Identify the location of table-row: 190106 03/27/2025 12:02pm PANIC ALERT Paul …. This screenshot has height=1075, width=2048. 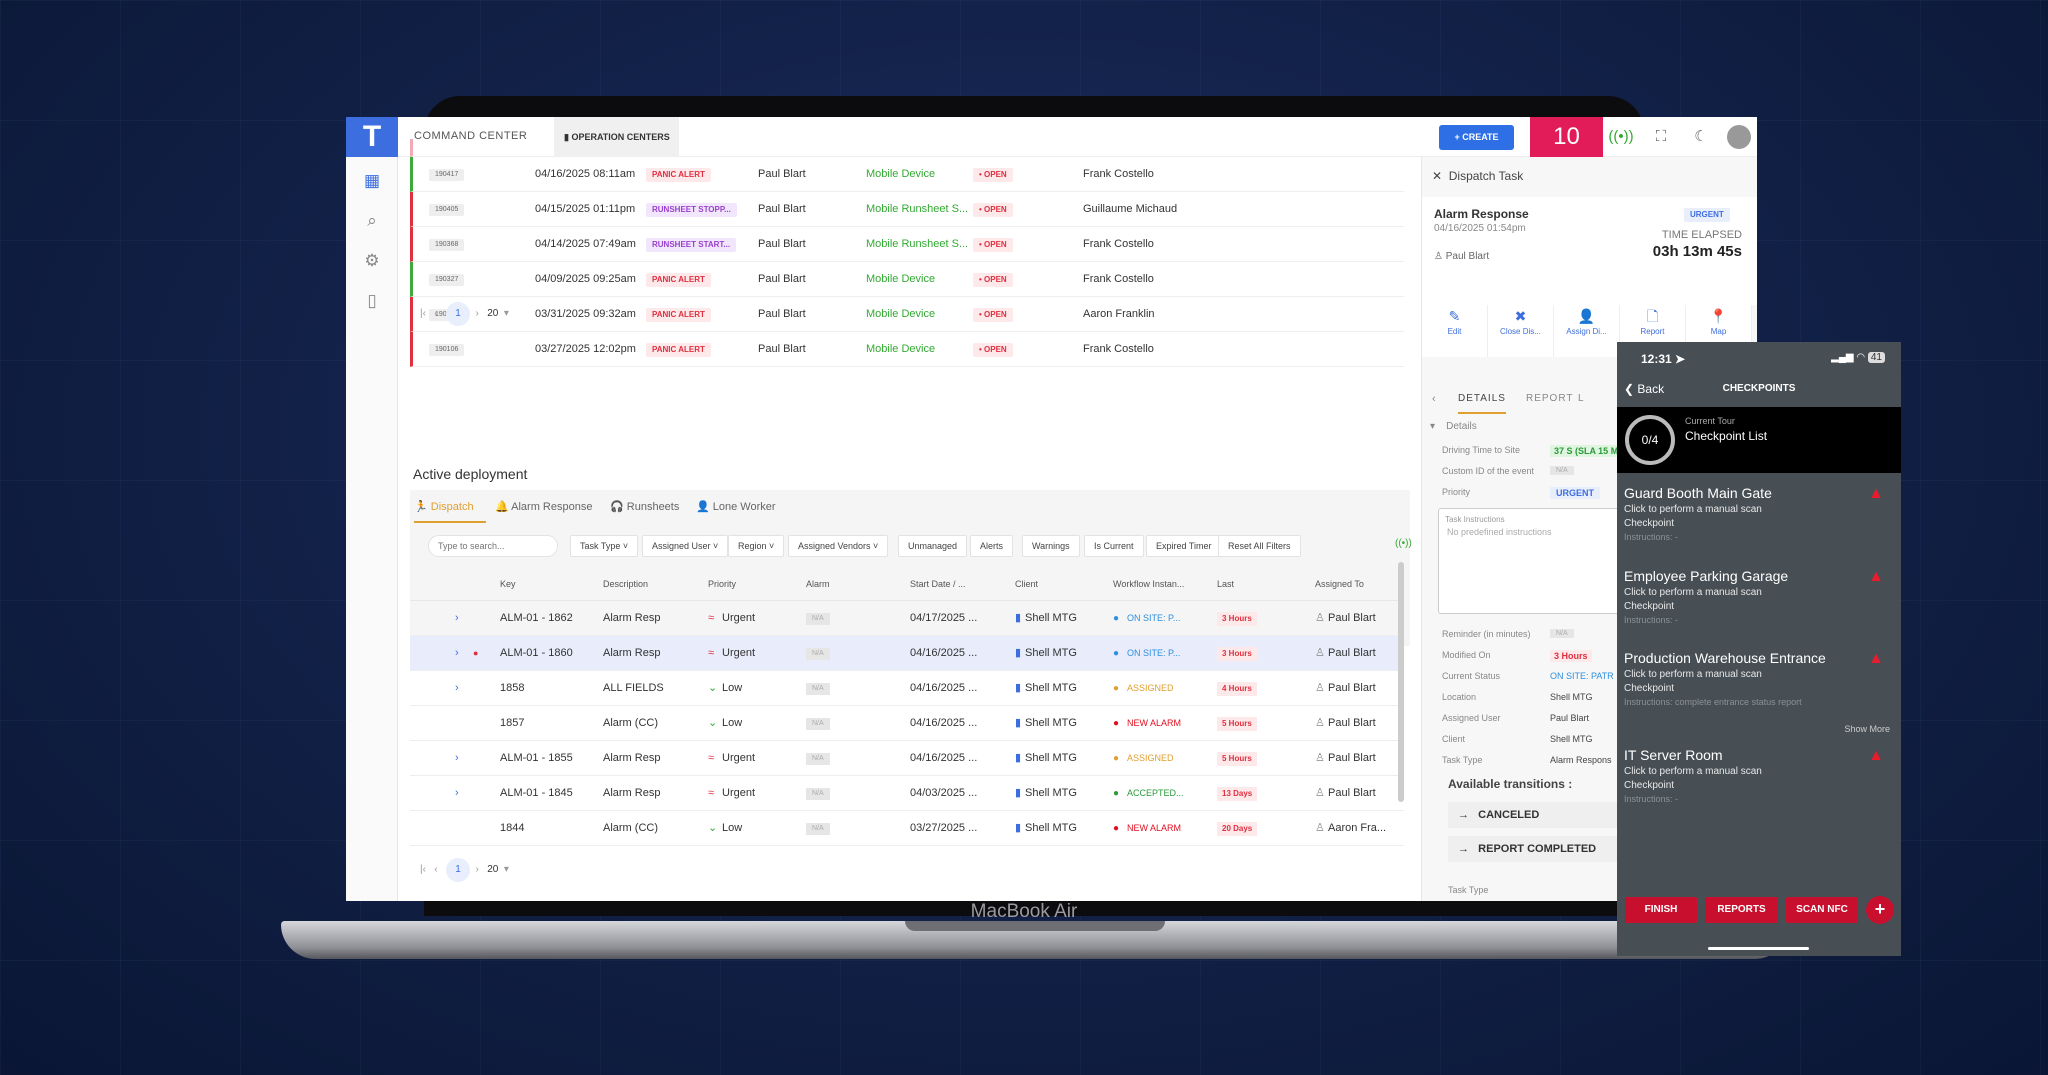
(907, 349).